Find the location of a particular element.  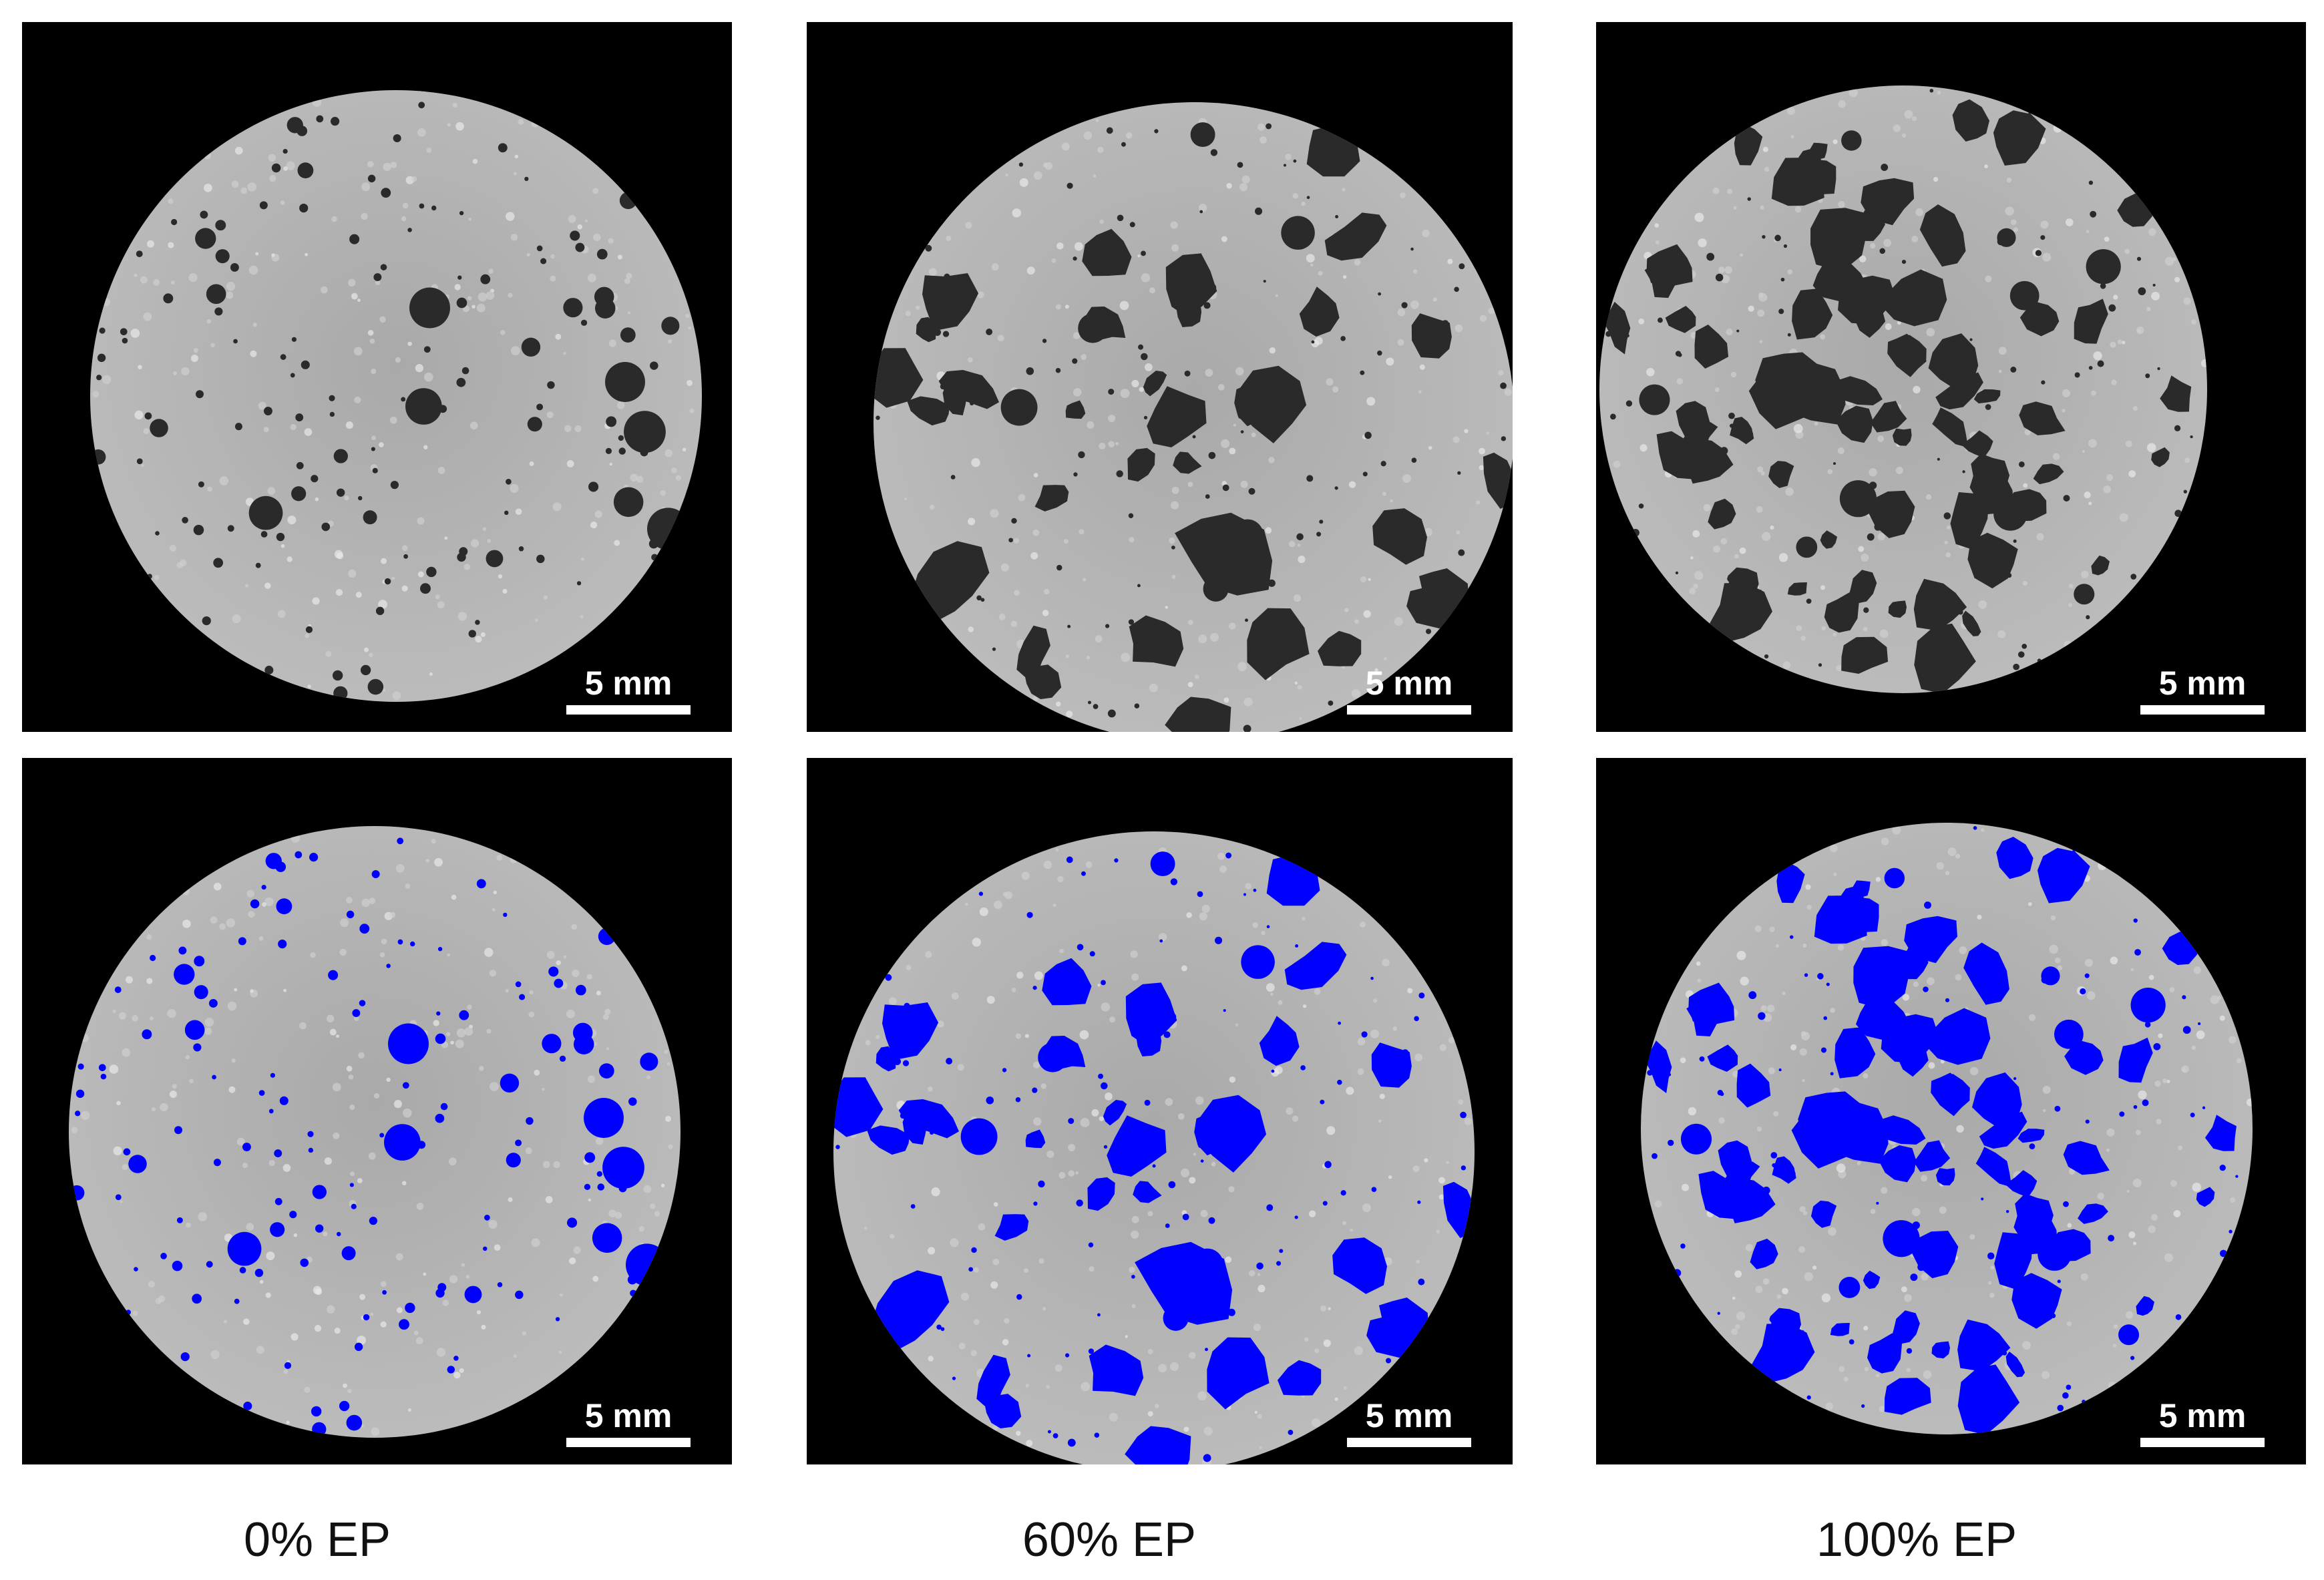

scale-bar-line is located at coordinates (629, 710).